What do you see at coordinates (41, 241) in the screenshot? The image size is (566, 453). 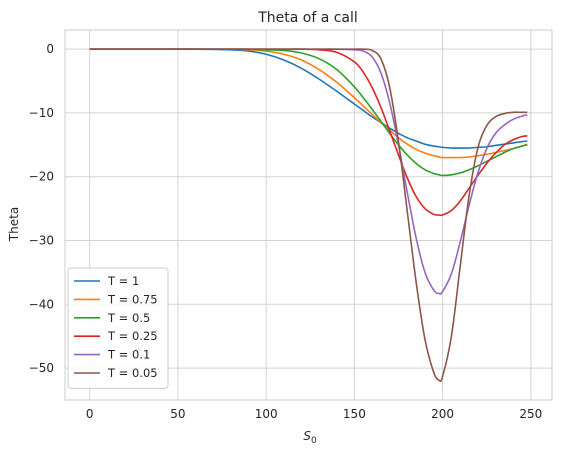 I see `y-tick-label: −30` at bounding box center [41, 241].